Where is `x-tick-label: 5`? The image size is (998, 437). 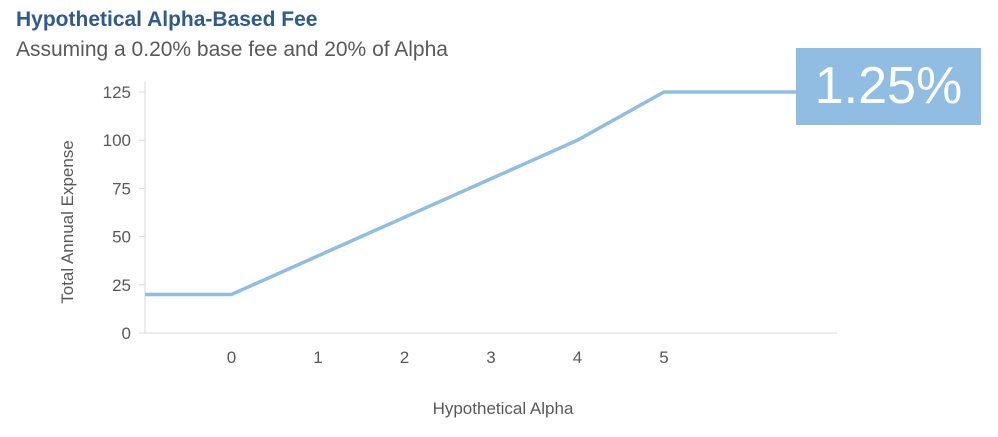 x-tick-label: 5 is located at coordinates (663, 357).